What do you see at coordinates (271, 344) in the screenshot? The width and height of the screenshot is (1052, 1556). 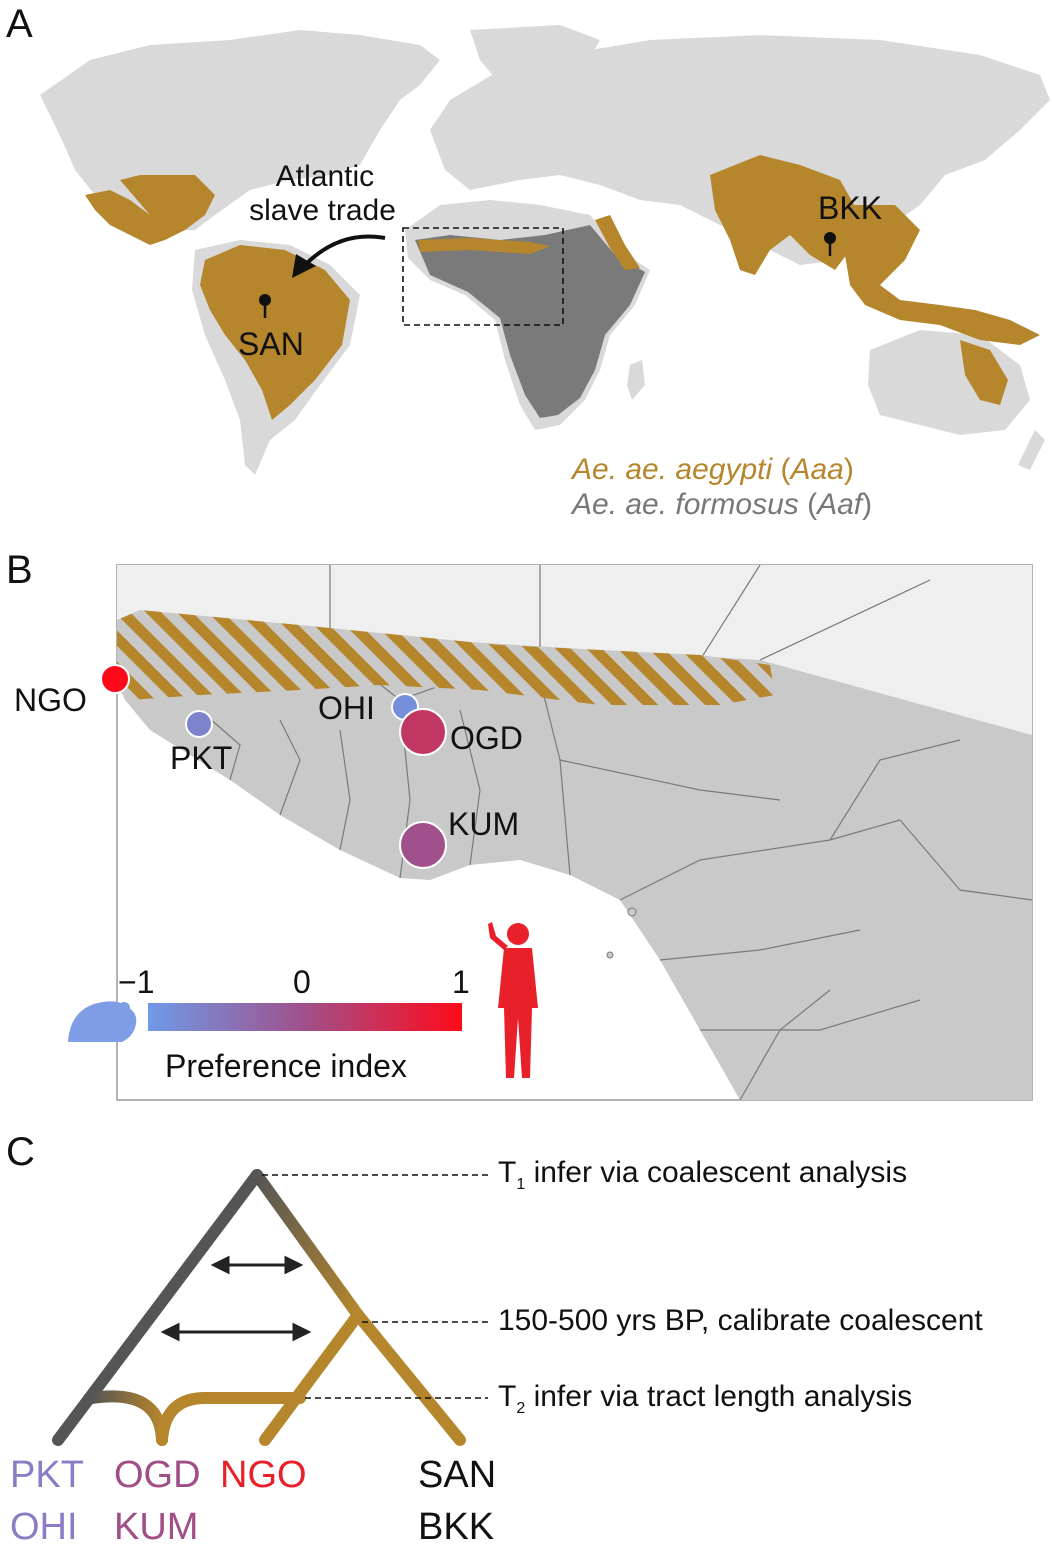 I see `pin-label-san: SAN` at bounding box center [271, 344].